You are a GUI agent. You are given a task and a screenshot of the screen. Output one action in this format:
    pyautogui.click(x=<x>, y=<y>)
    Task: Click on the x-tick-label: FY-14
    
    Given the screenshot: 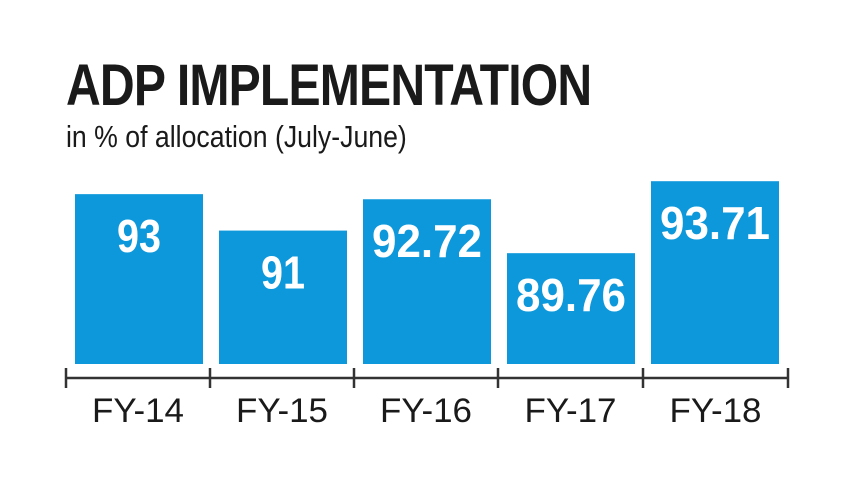 What is the action you would take?
    pyautogui.click(x=138, y=411)
    